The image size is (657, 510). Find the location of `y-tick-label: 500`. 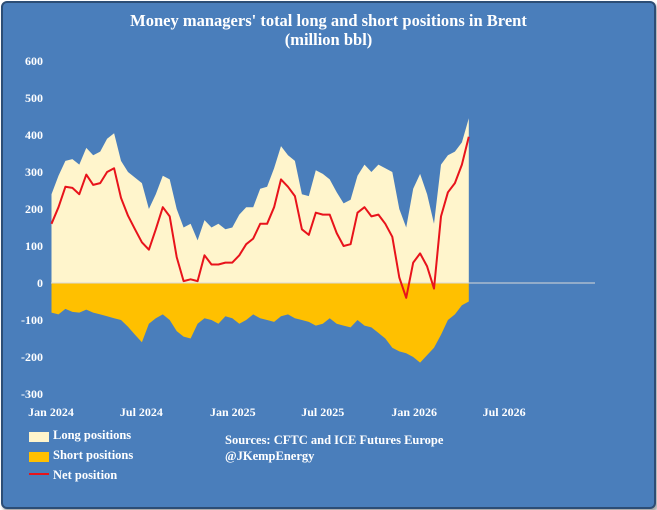

y-tick-label: 500 is located at coordinates (34, 98).